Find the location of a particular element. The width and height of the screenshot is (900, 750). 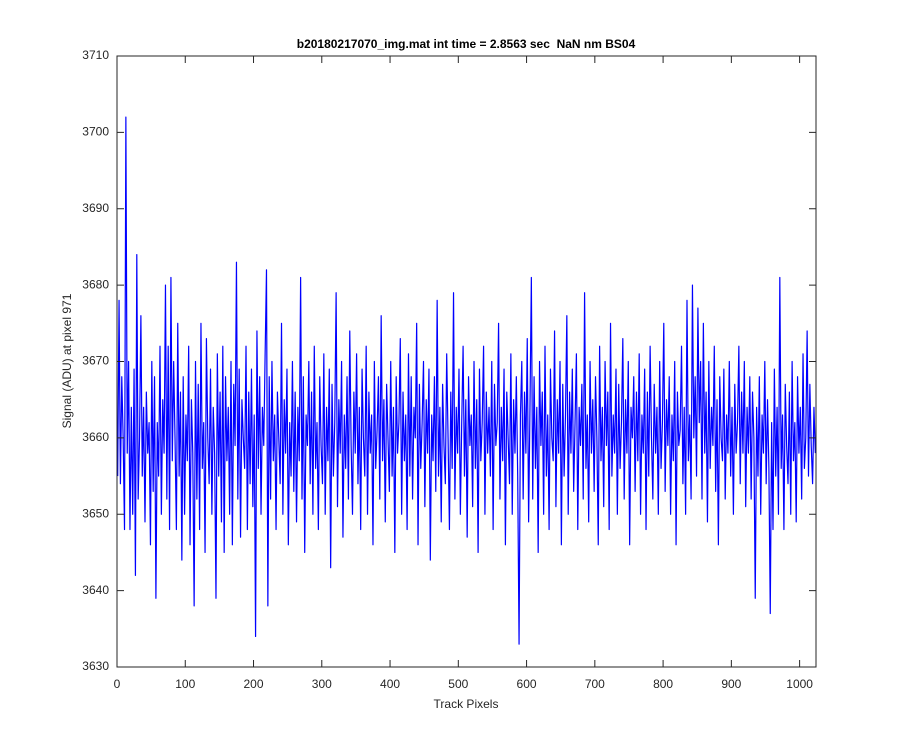

y-tick-label: 3630 is located at coordinates (95, 666).